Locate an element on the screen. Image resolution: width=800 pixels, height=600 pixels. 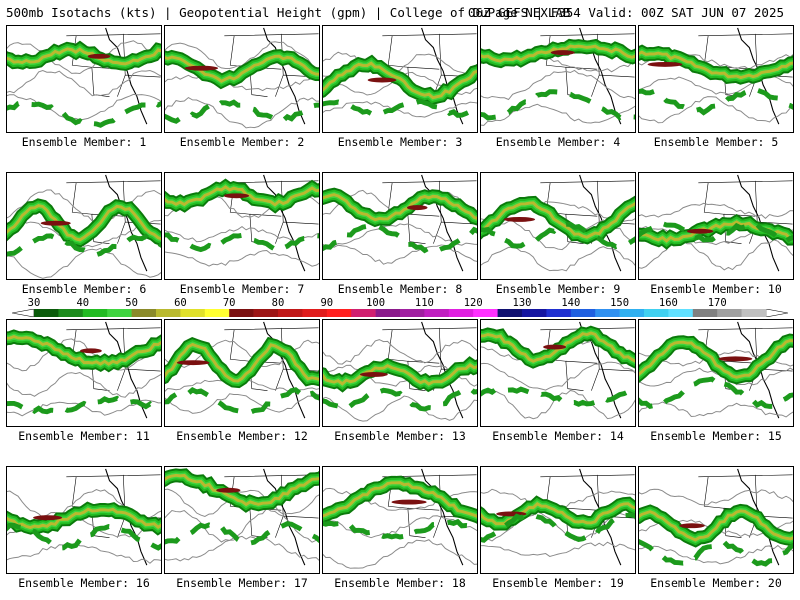
member-label: Ensemble Member: 7 is located at coordinates (242, 289).